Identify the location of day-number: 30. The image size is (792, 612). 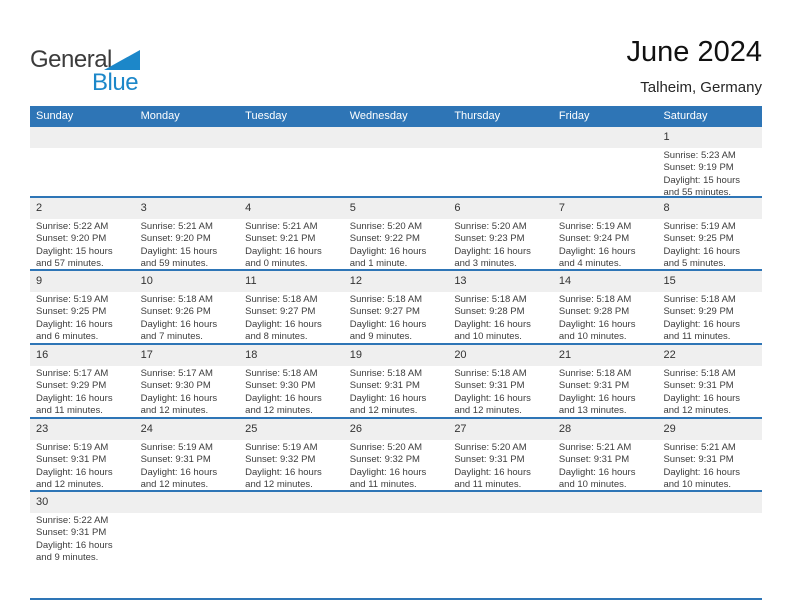
(42, 502).